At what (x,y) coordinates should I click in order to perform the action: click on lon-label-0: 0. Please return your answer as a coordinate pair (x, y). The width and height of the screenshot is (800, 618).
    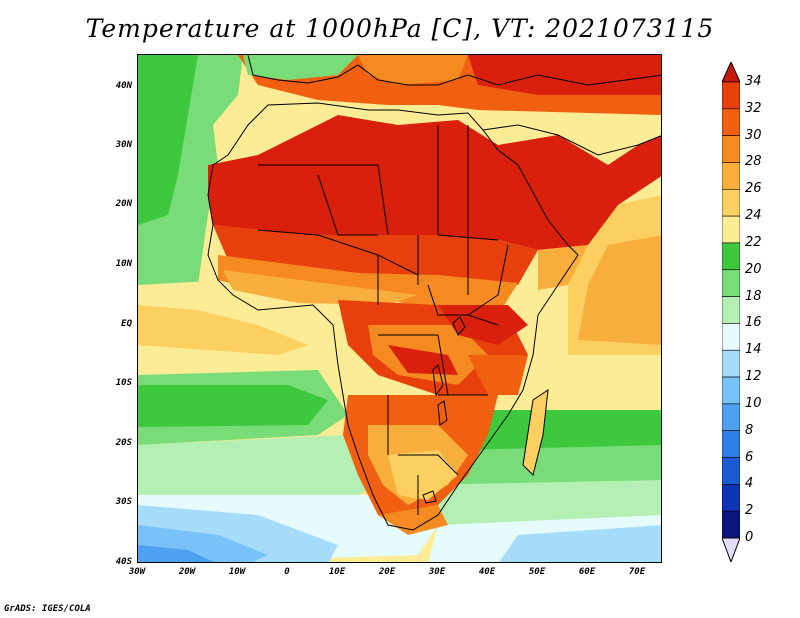
    Looking at the image, I should click on (287, 572).